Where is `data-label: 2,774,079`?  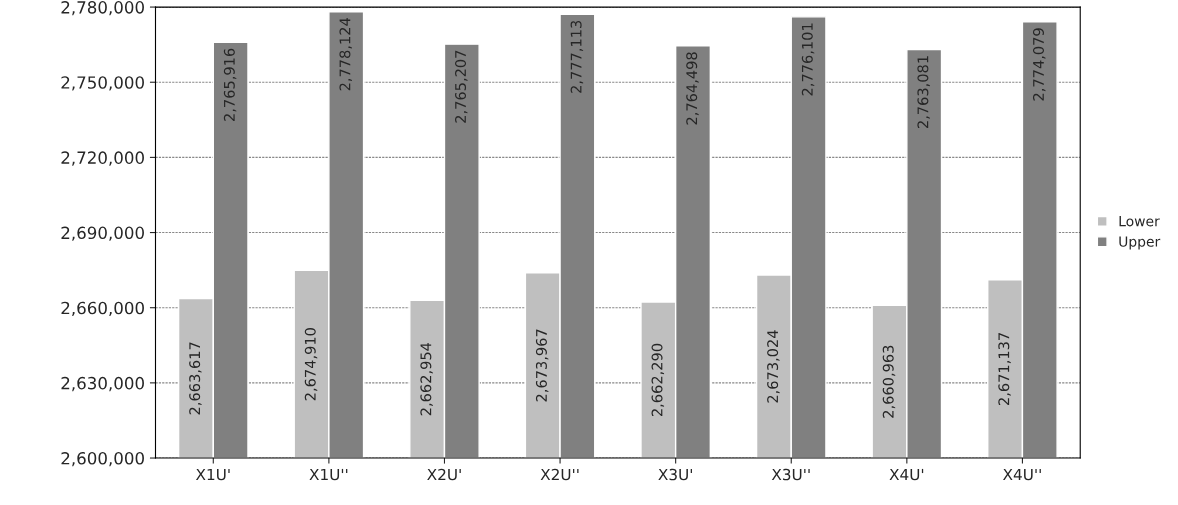
data-label: 2,774,079 is located at coordinates (1039, 64).